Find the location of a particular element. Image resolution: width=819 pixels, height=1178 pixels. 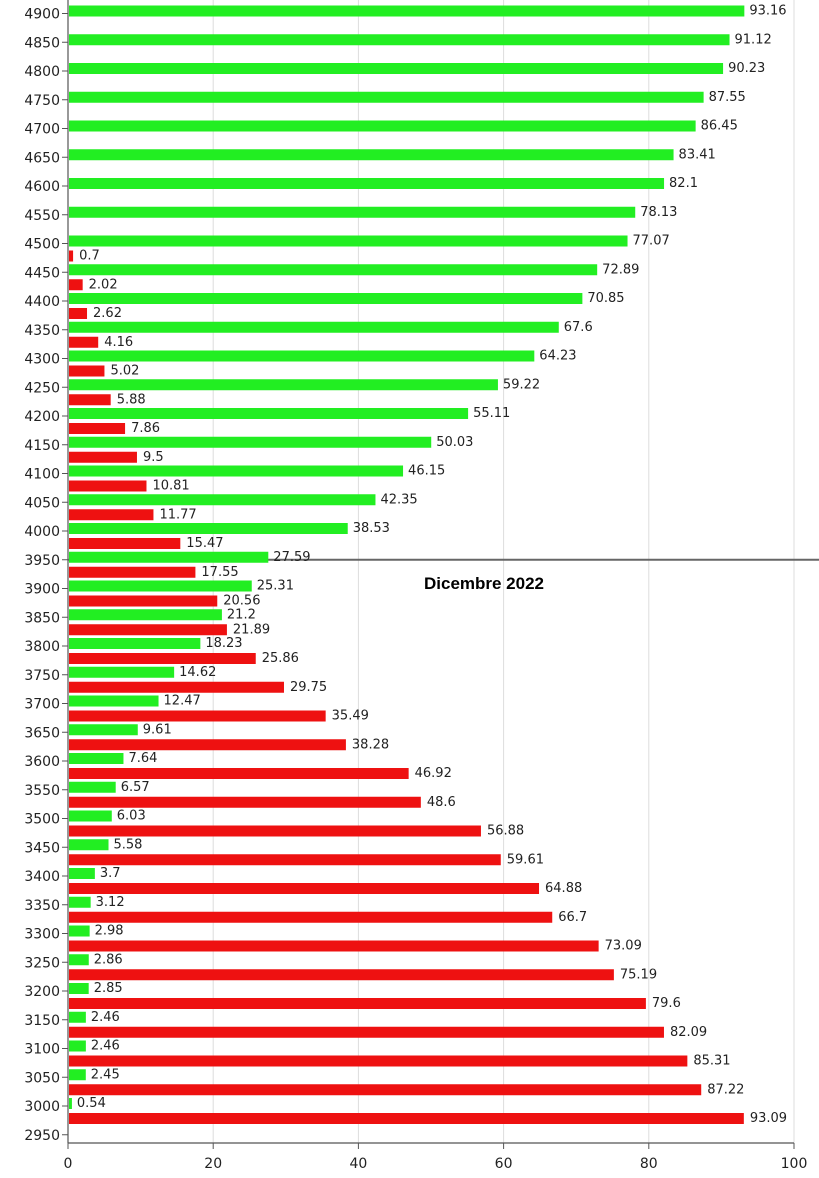

y-tick-label-3350: 3350 is located at coordinates (42, 906).